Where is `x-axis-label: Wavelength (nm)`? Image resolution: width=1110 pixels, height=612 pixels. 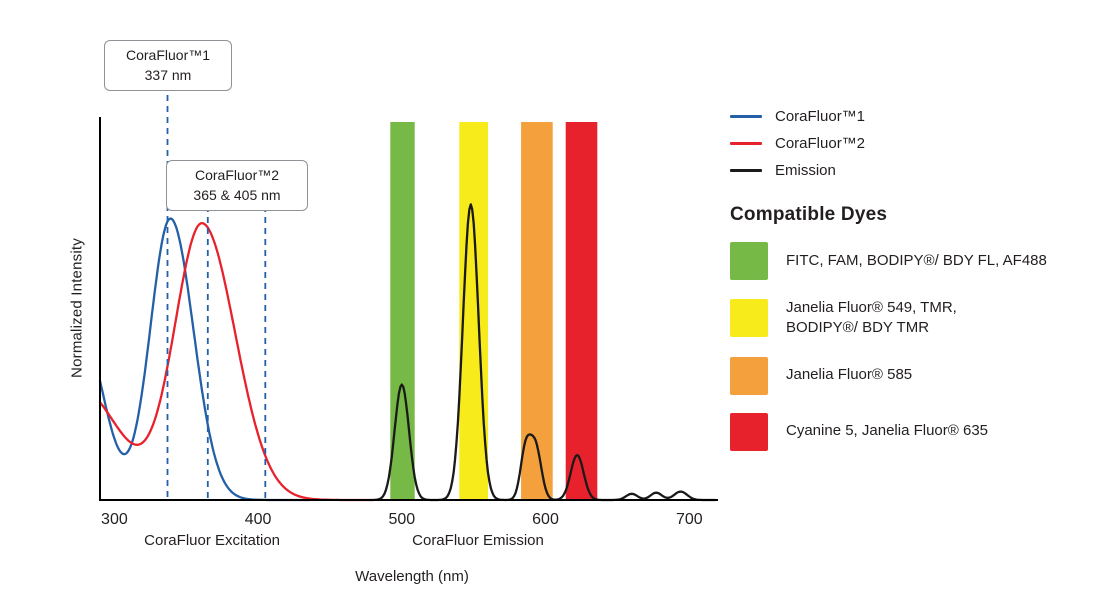 x-axis-label: Wavelength (nm) is located at coordinates (412, 576).